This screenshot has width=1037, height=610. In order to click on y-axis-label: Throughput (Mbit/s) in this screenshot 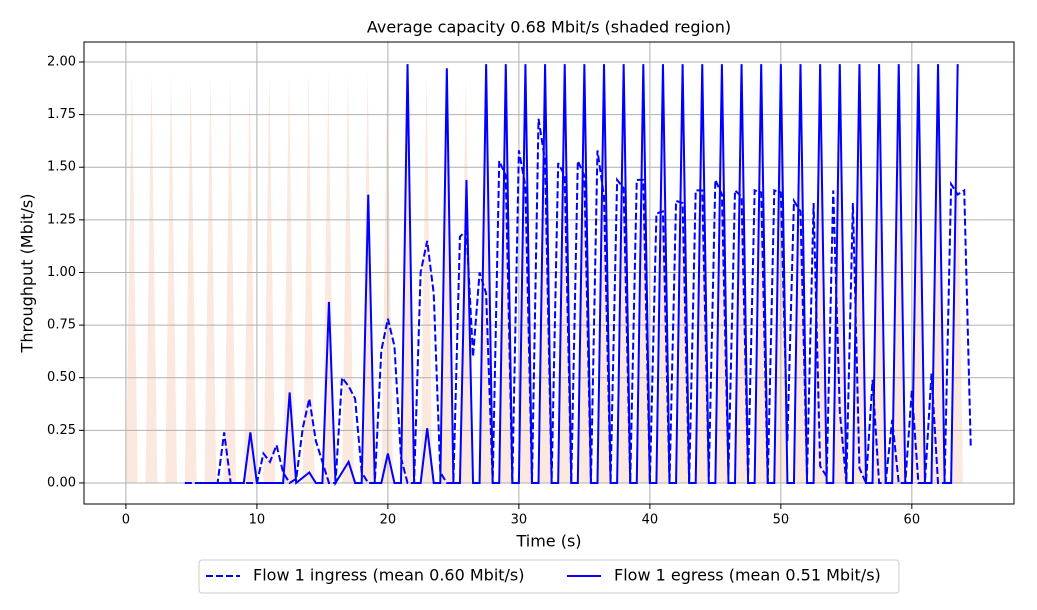, I will do `click(27, 274)`.